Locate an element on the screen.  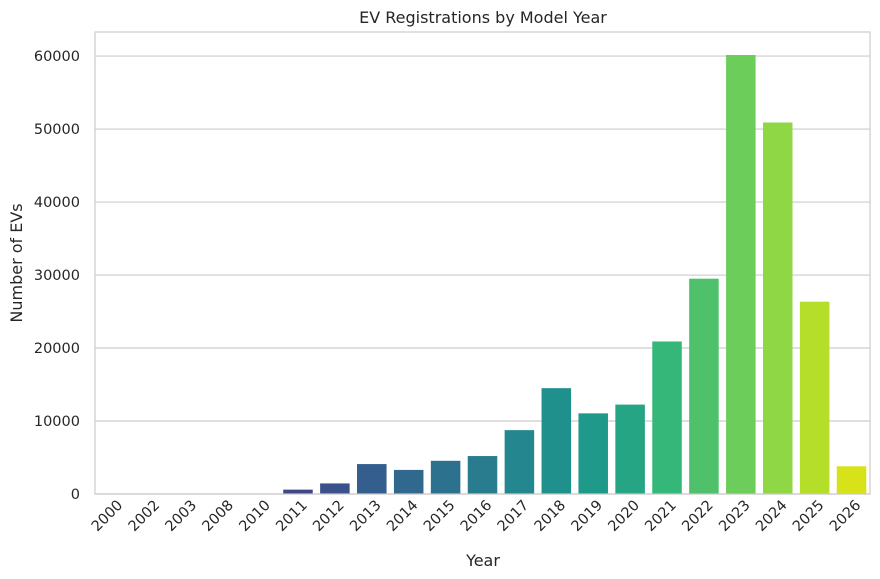
y-tick-label: 60000 is located at coordinates (57, 57).